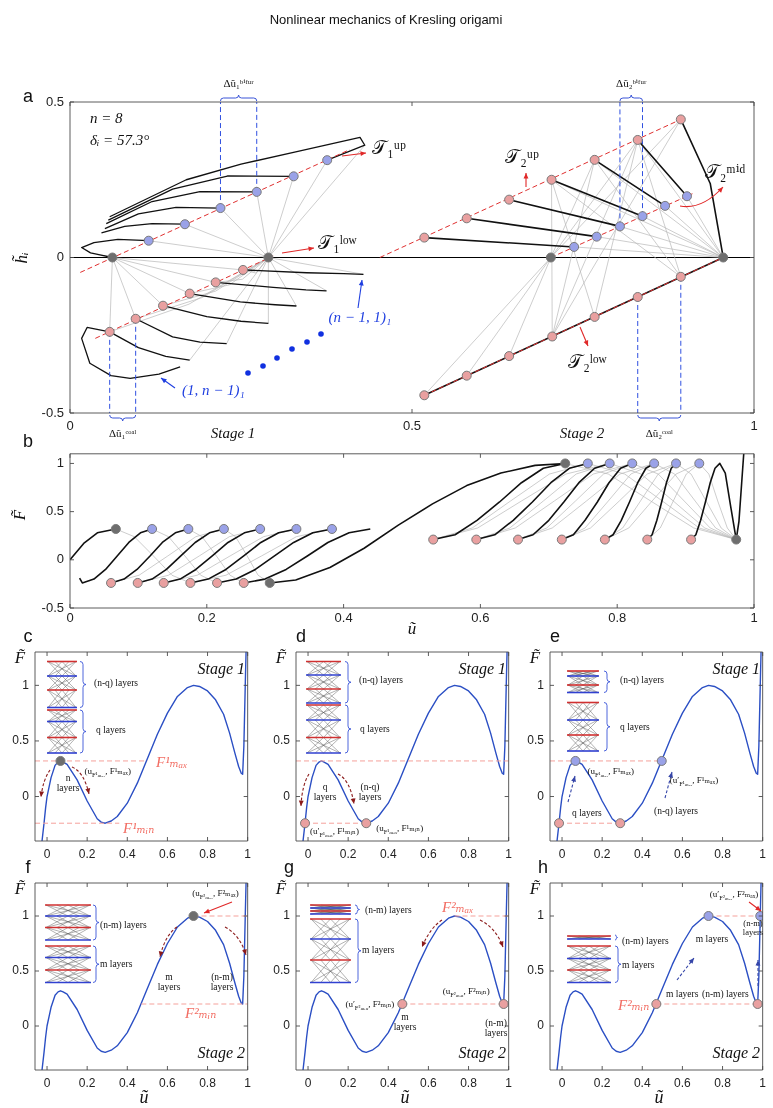 The image size is (773, 1108). Describe the element at coordinates (631, 83) in the screenshot. I see `text: Δũ₂ᵇⁱᶠᵘʳ` at that location.